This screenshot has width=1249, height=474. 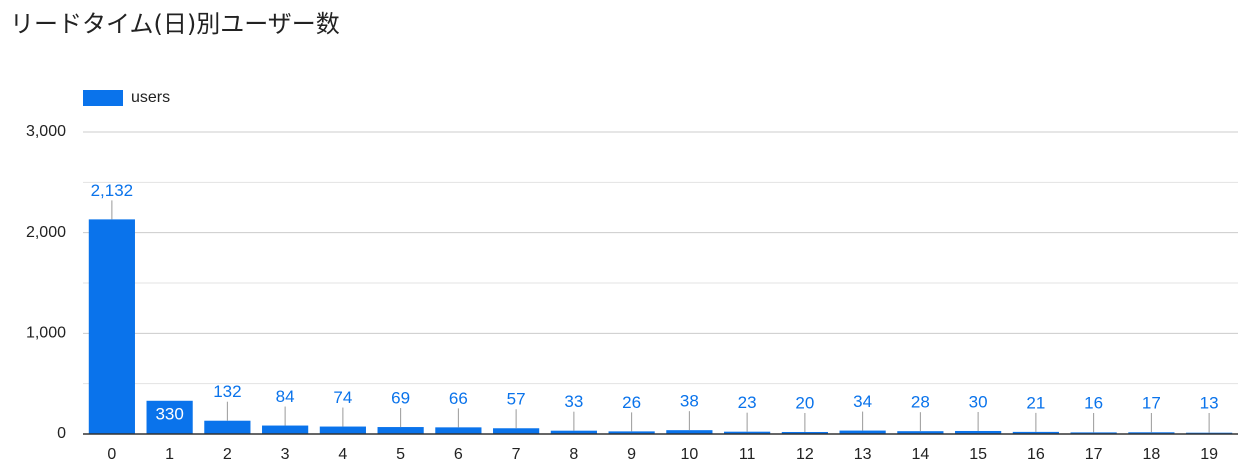 What do you see at coordinates (1036, 454) in the screenshot?
I see `x-tick-label: 16` at bounding box center [1036, 454].